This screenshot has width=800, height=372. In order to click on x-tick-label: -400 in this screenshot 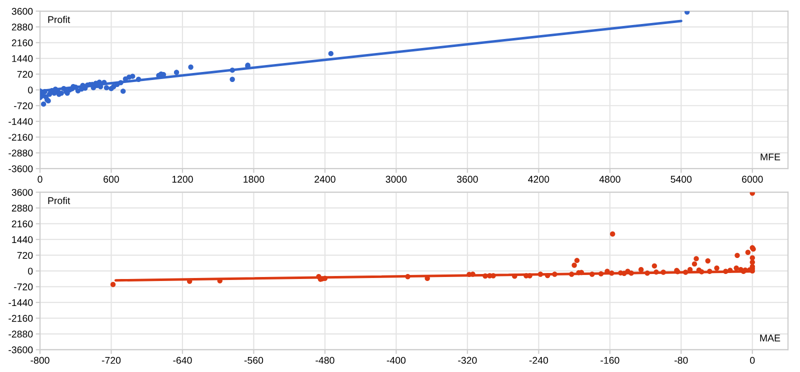, I will do `click(396, 360)`.